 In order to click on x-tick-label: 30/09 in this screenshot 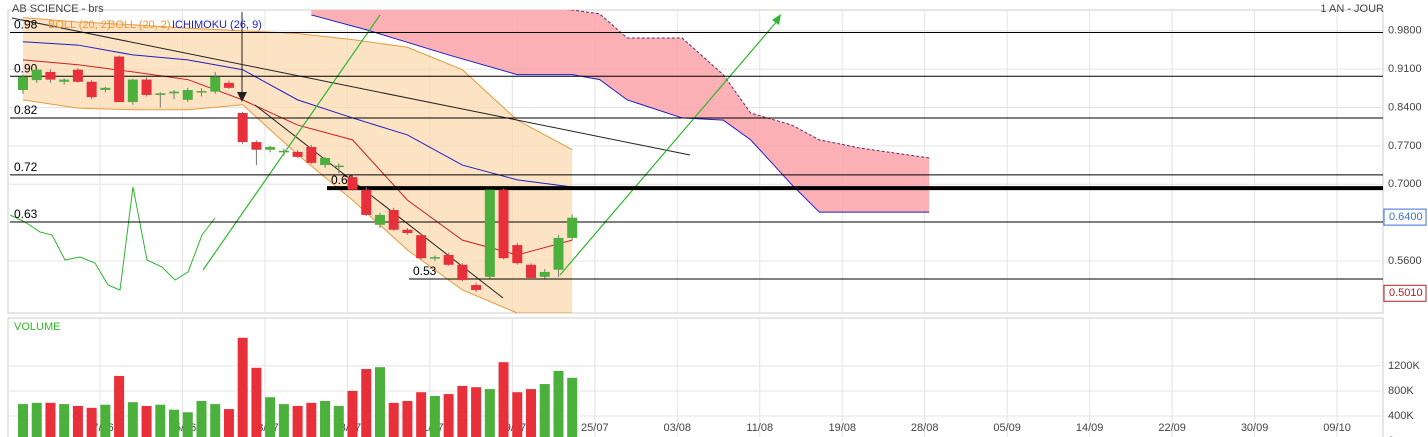, I will do `click(1255, 428)`.